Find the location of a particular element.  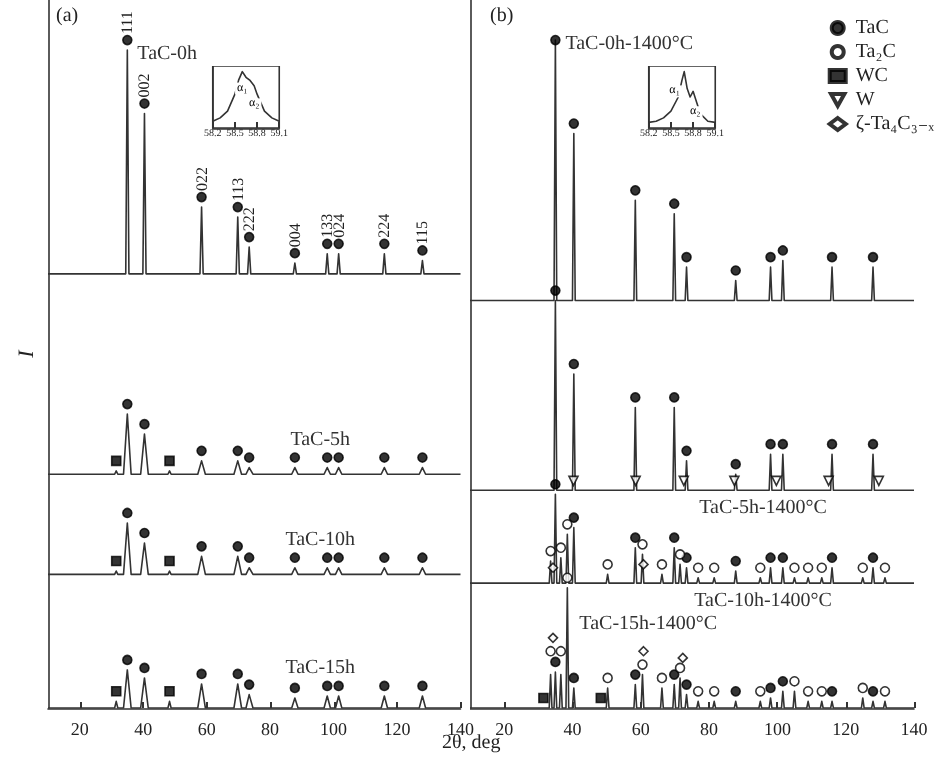

series-label: TaC-0h-1400°C is located at coordinates (629, 44).